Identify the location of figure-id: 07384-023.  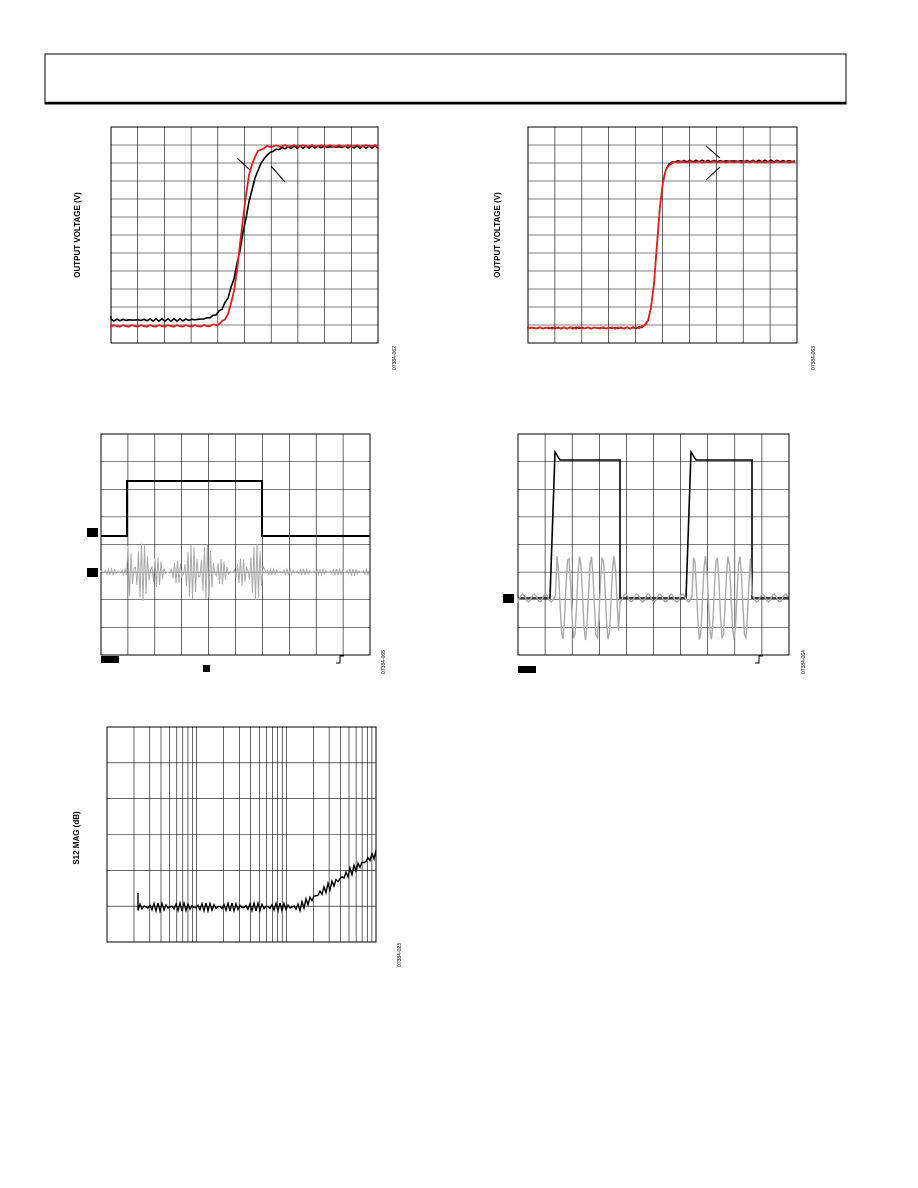
(400, 955).